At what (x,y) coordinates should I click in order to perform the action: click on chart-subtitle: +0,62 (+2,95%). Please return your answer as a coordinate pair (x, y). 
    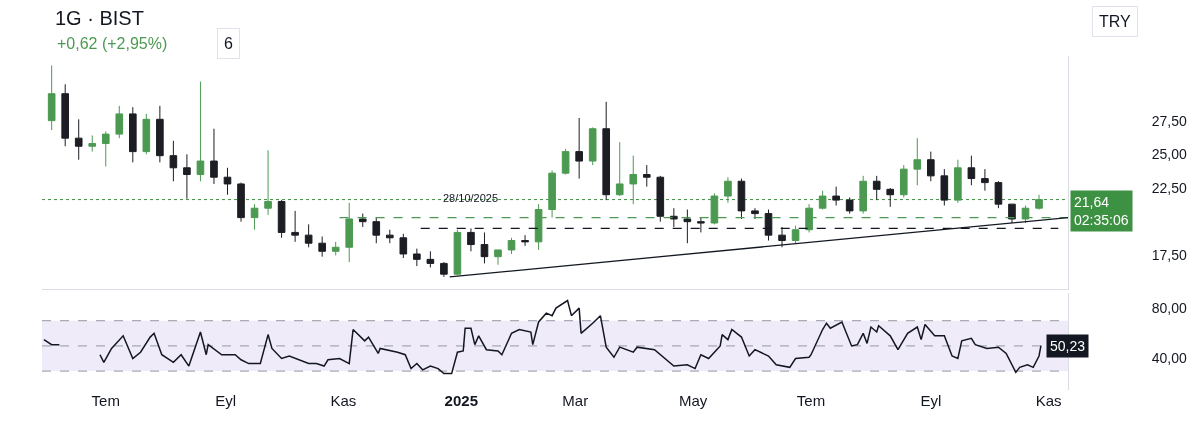
    Looking at the image, I should click on (112, 43).